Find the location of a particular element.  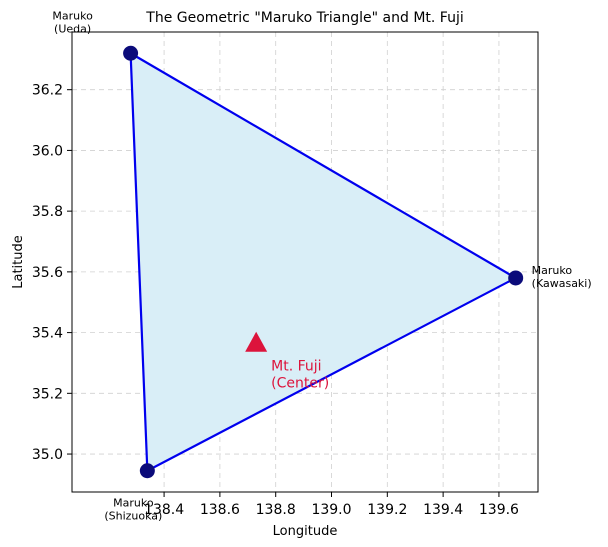

y-tick-label: 35.0 is located at coordinates (47, 455).